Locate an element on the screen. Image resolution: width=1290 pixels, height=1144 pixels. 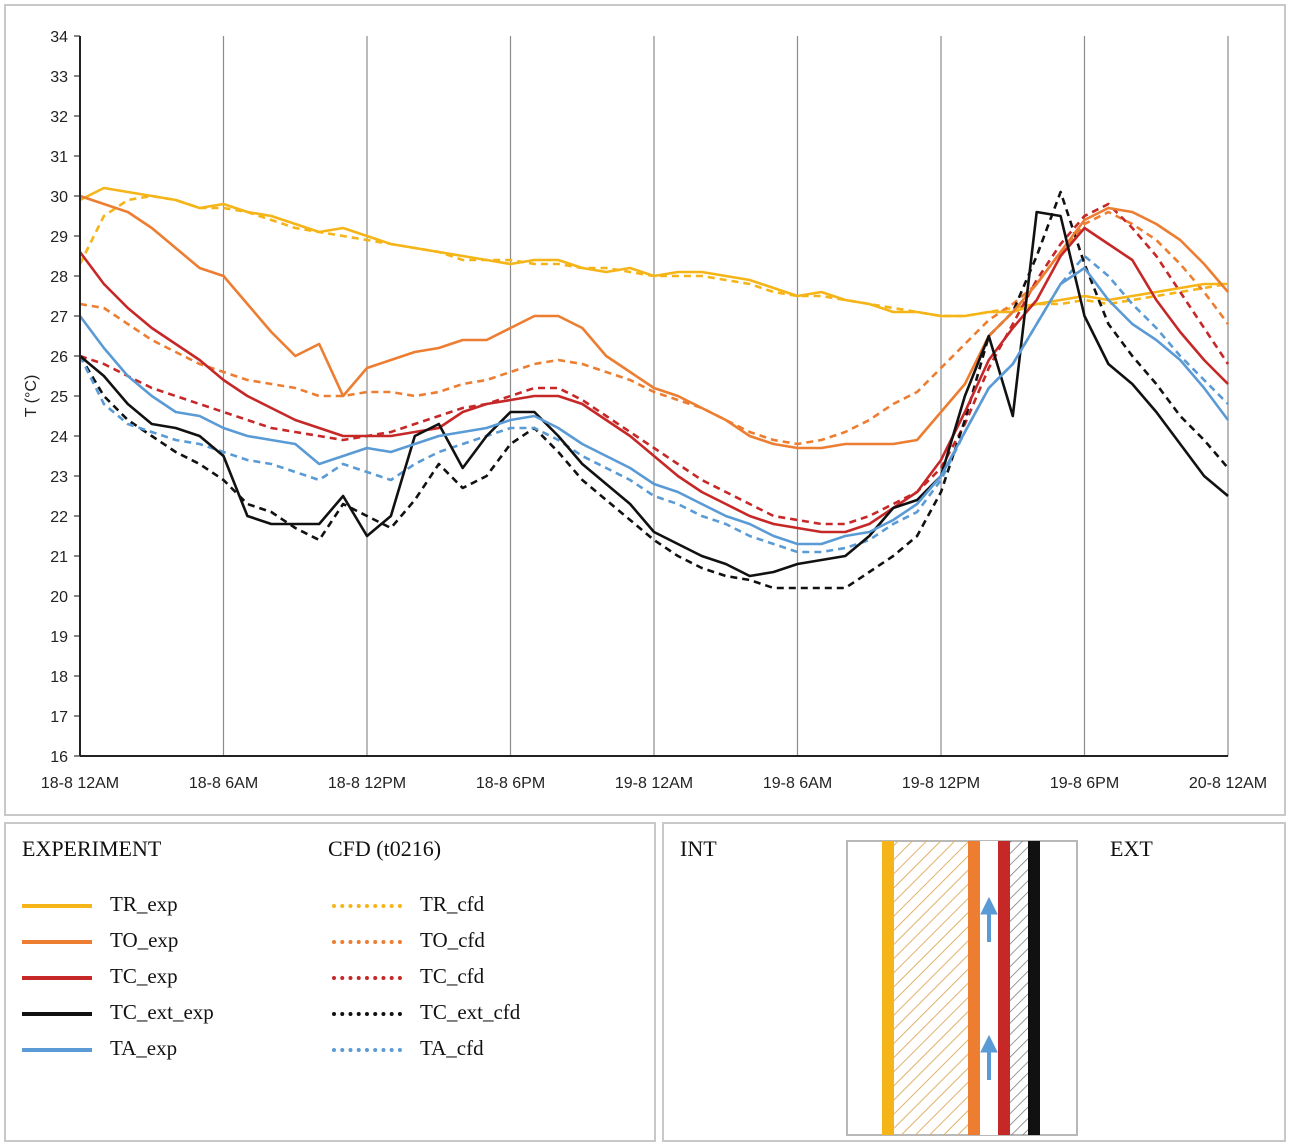
y-tick-label: 18 is located at coordinates (59, 677).